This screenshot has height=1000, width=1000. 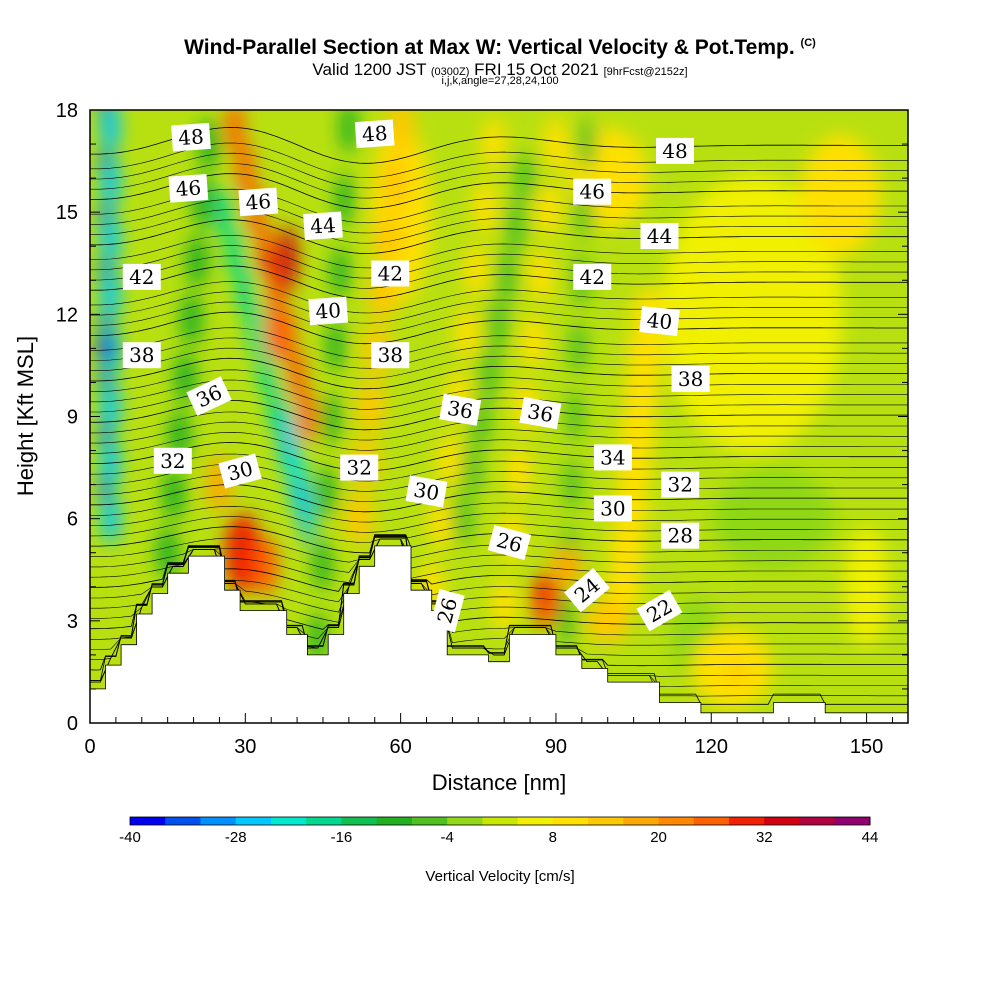 What do you see at coordinates (808, 43) in the screenshot?
I see `copyright-mark: (C)` at bounding box center [808, 43].